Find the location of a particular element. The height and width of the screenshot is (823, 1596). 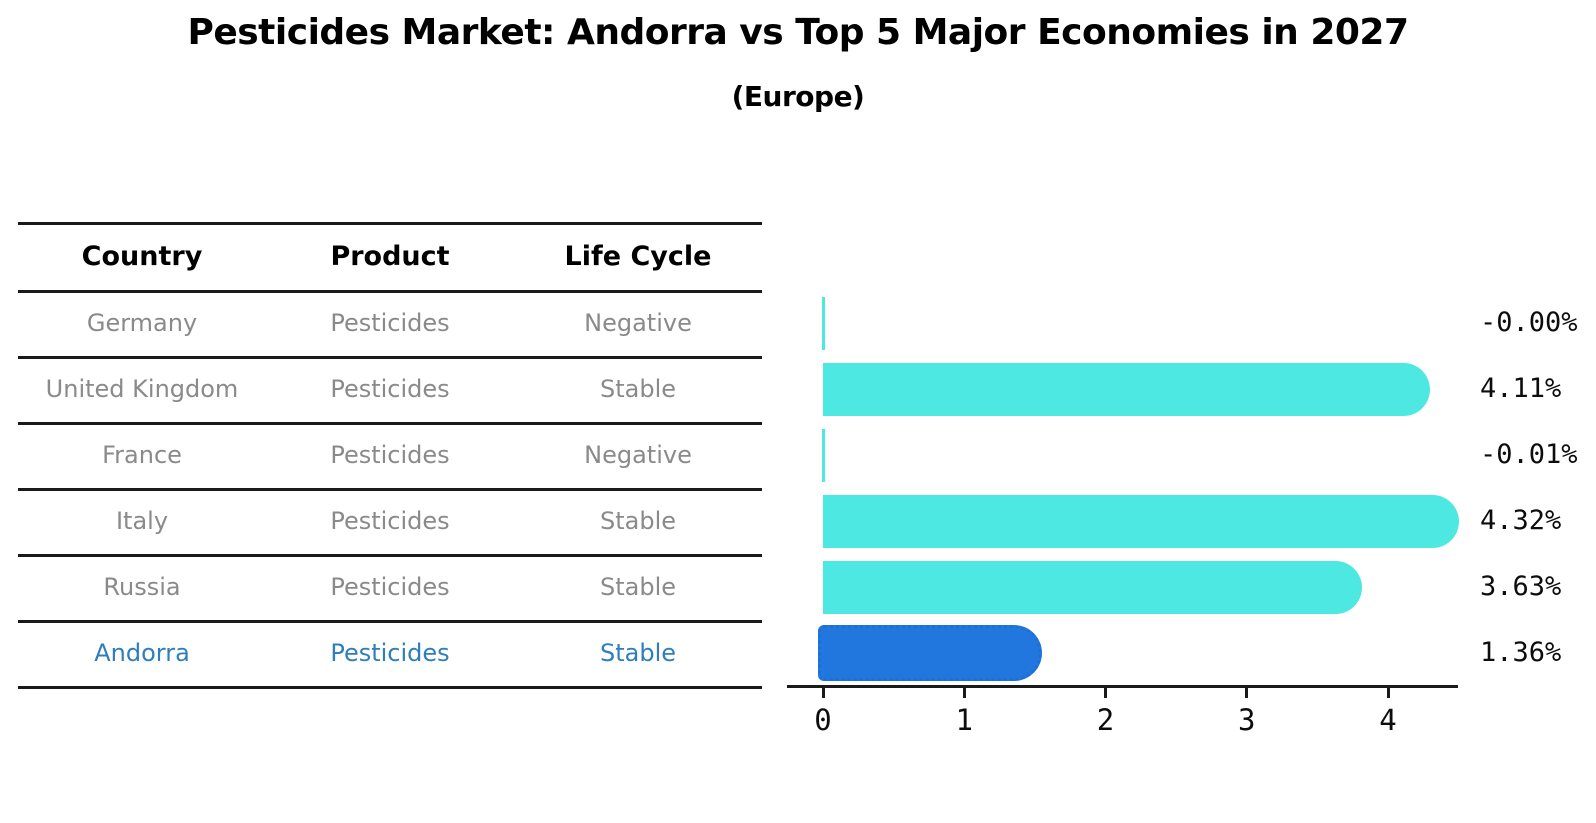

table-rule-top is located at coordinates (390, 223).